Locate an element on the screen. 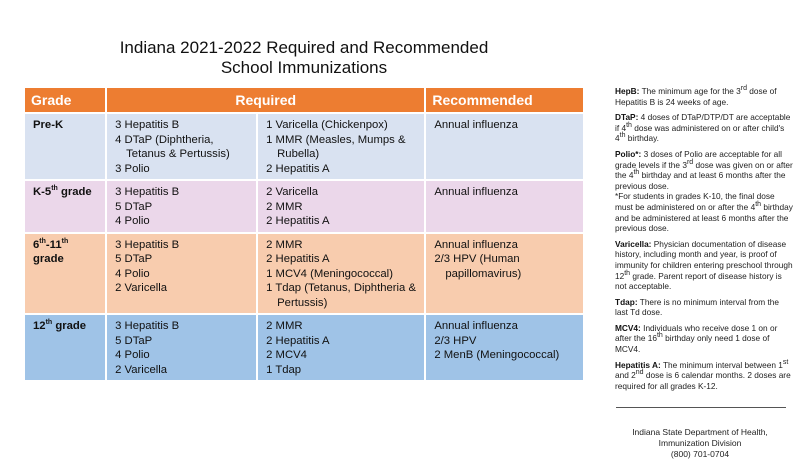 The image size is (800, 468). vaccine-item: 1 MCV4 (Meningococcal) is located at coordinates (329, 273).